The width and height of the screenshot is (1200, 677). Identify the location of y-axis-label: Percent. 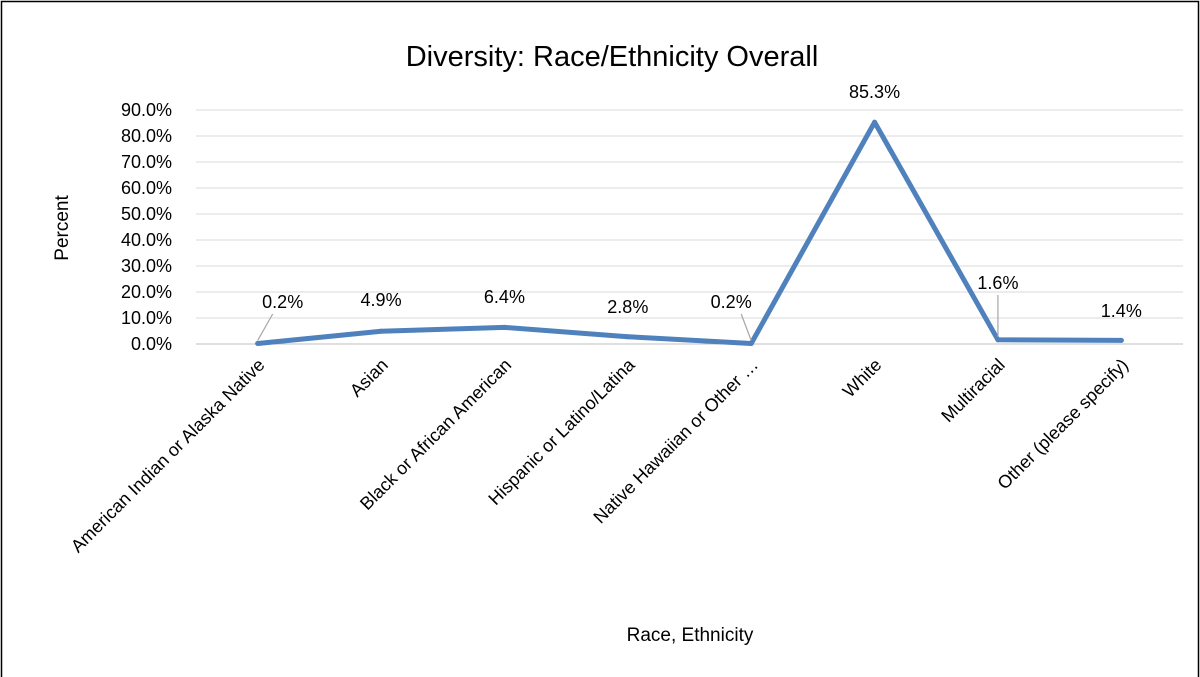
(62, 228).